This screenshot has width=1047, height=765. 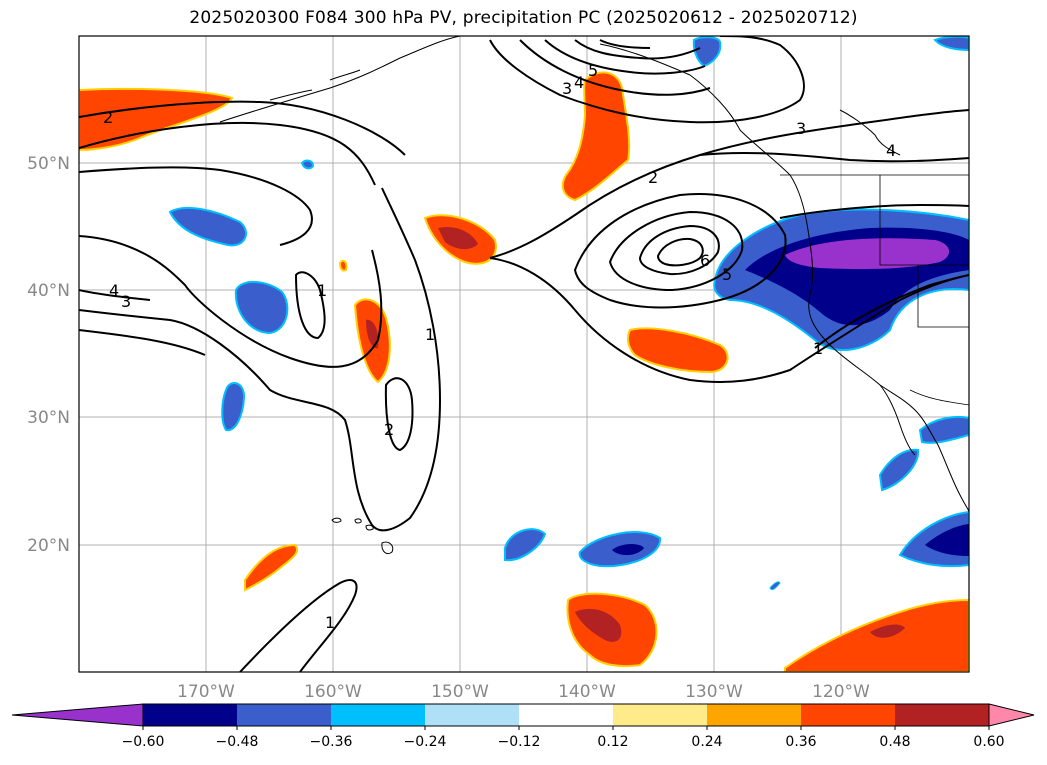 I want to click on lon-label: 150°W, so click(x=460, y=692).